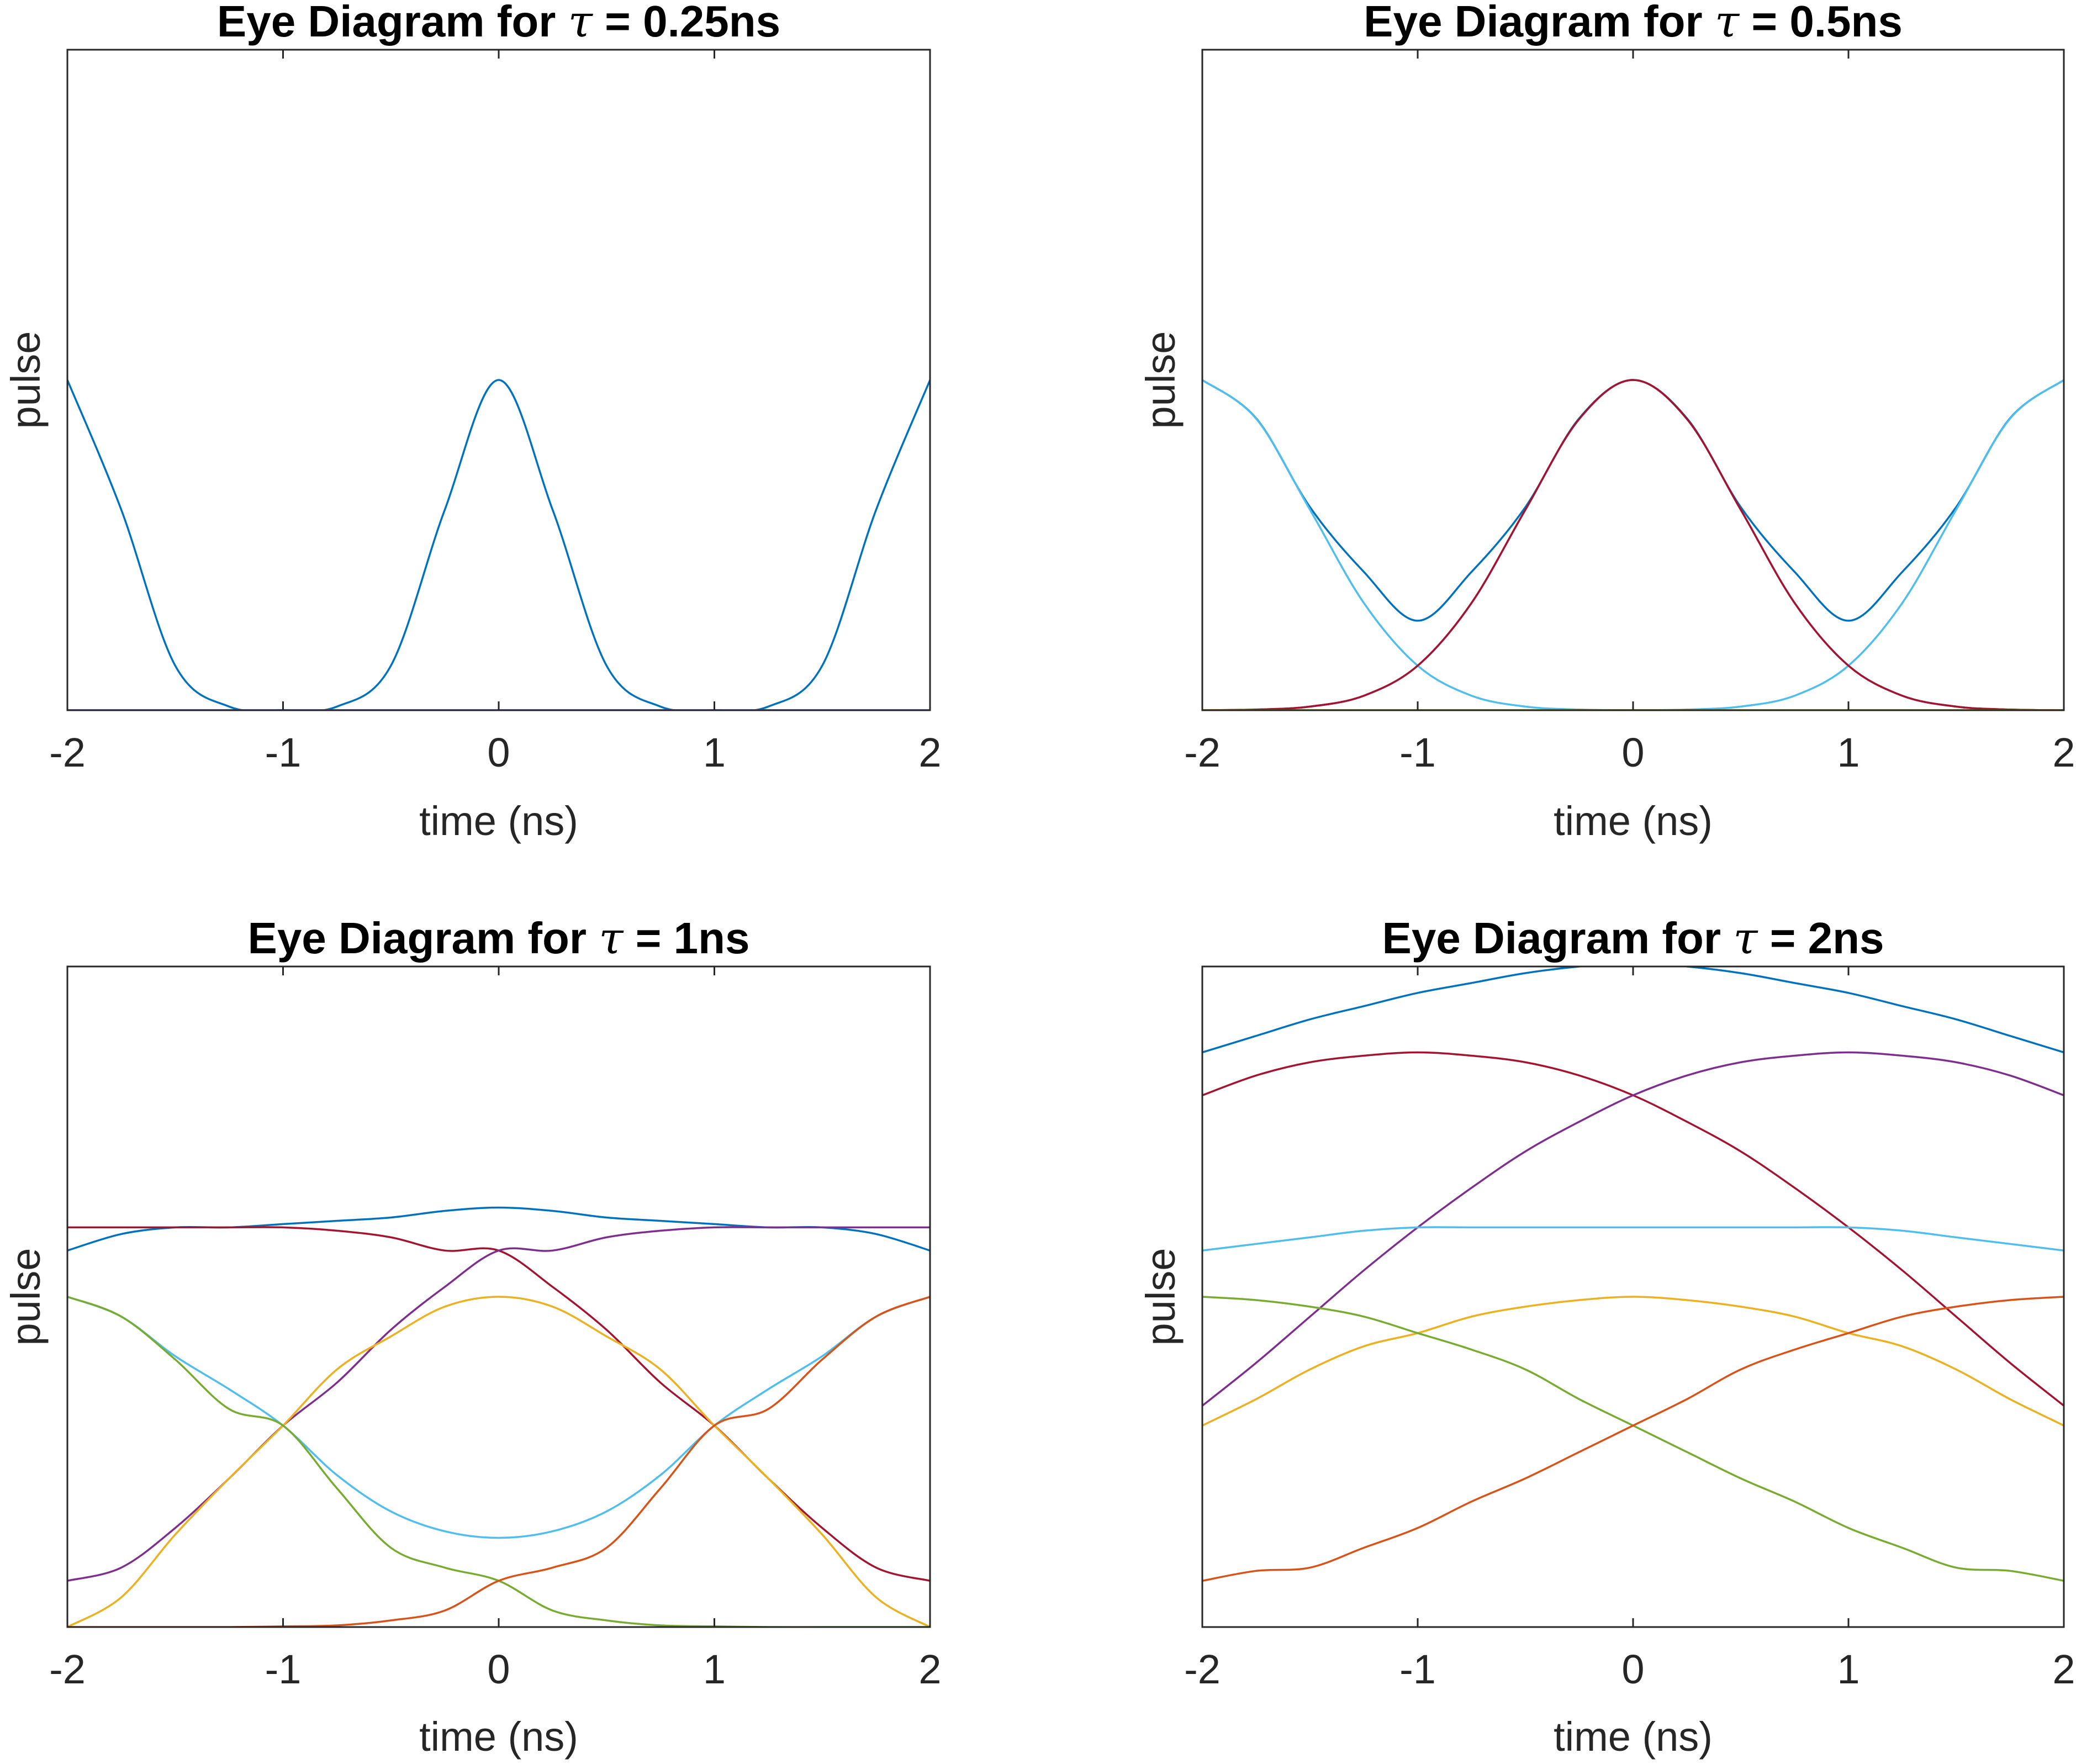 The width and height of the screenshot is (2076, 1764). Describe the element at coordinates (1633, 938) in the screenshot. I see `panel-title: Eye Diagram for τ = 2ns` at that location.